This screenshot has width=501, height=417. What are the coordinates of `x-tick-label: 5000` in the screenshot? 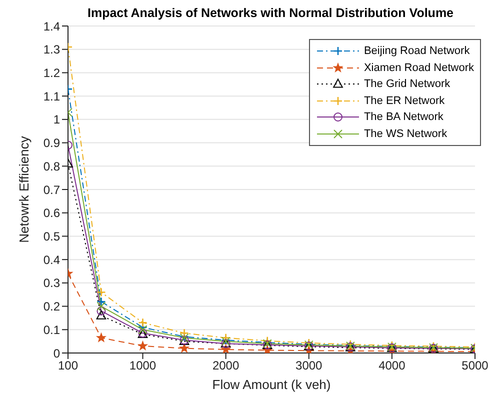 It's located at (475, 365).